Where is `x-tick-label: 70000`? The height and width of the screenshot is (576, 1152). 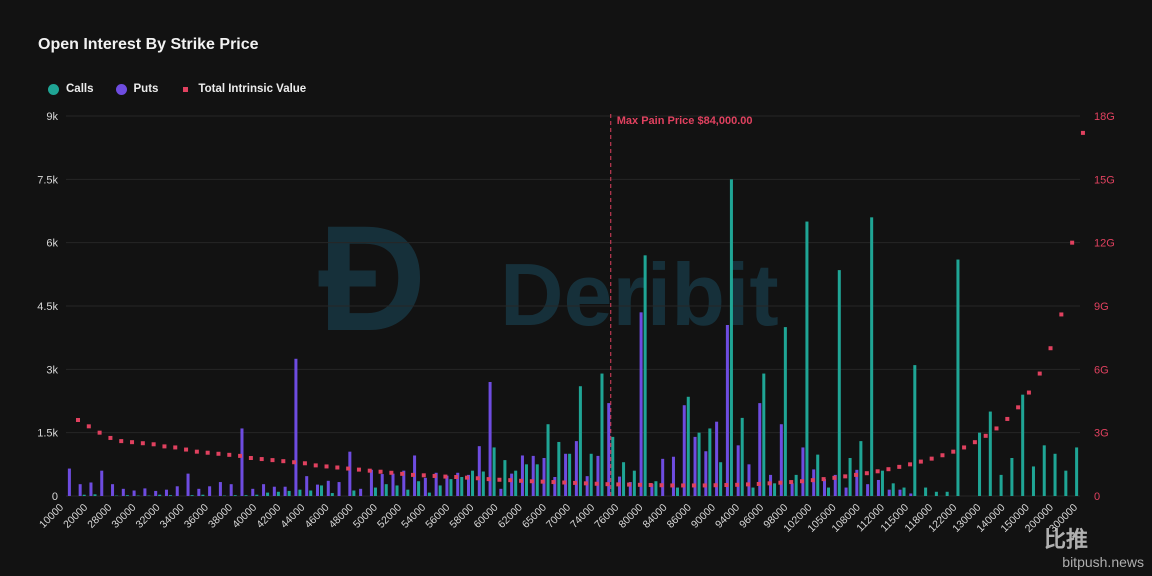 x-tick-label: 70000 is located at coordinates (558, 516).